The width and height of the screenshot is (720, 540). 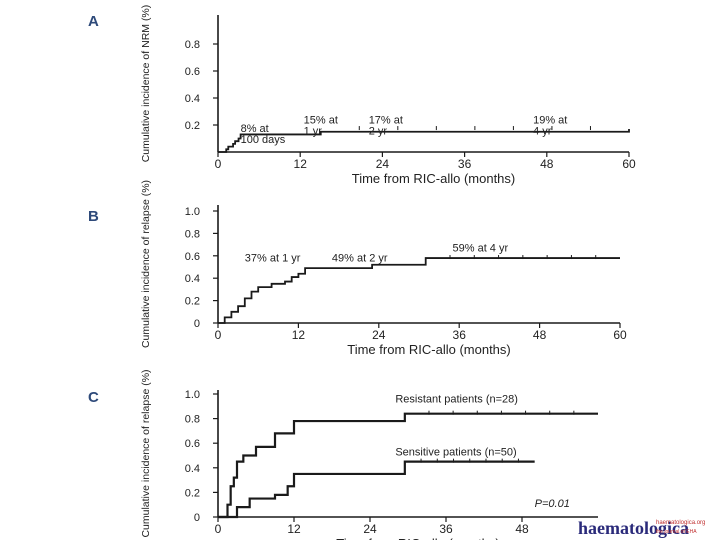 I want to click on panel-letter: A, so click(x=93, y=21).